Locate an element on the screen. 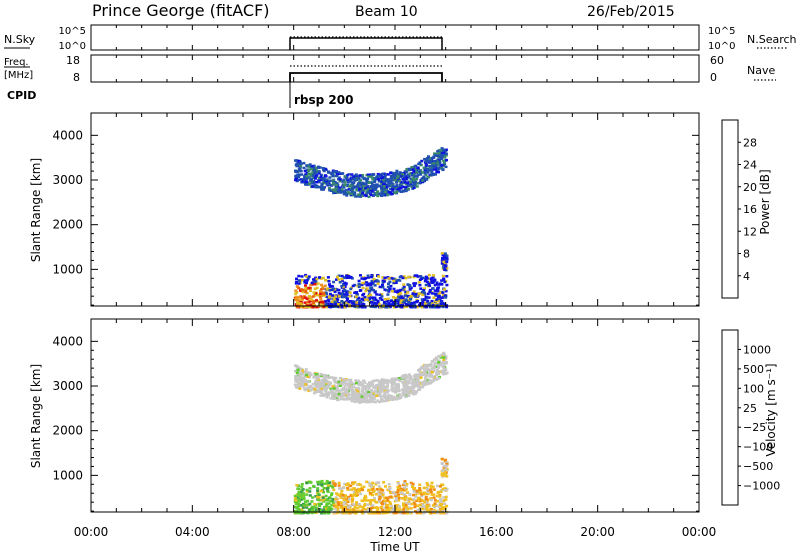  nave-tick-bottom: 0 is located at coordinates (713, 77).